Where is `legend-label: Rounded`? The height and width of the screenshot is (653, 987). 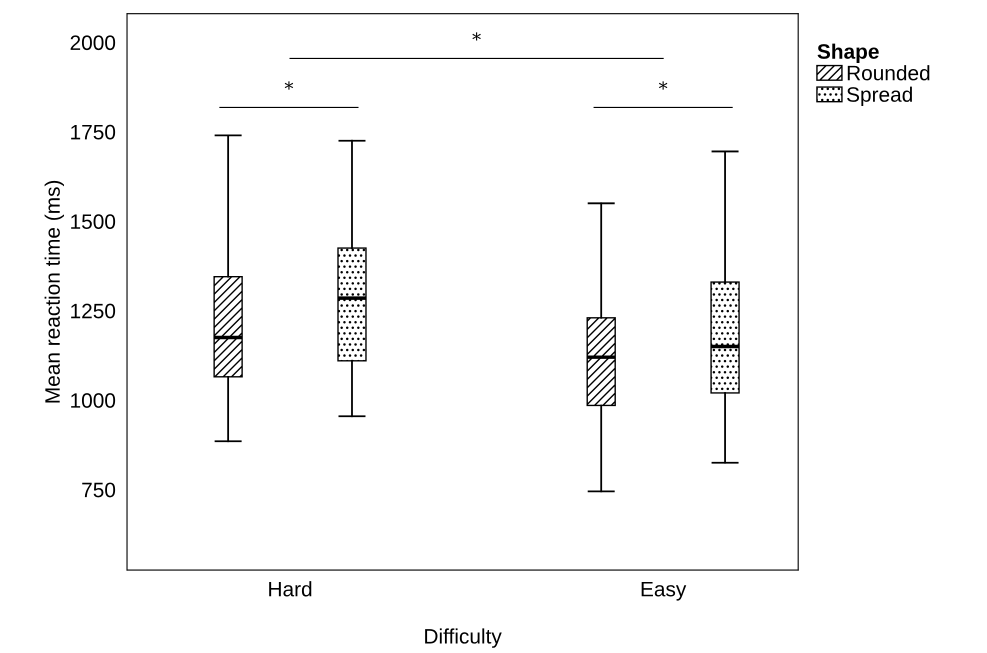 legend-label: Rounded is located at coordinates (889, 72).